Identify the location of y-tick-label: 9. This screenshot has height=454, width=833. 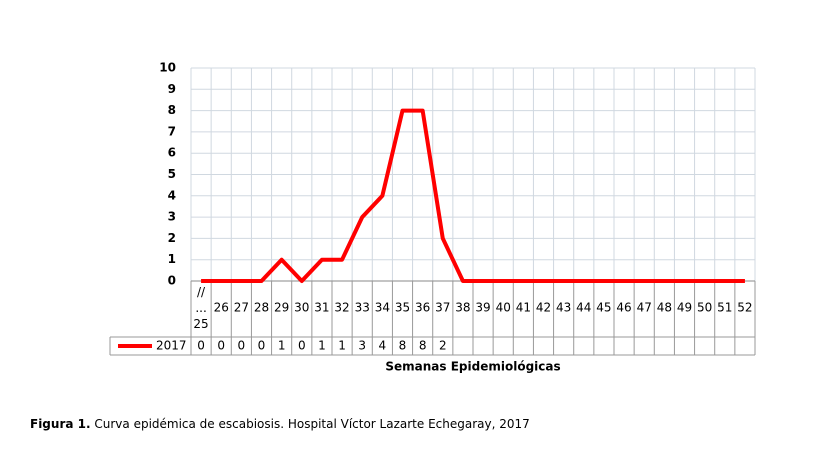
(172, 89).